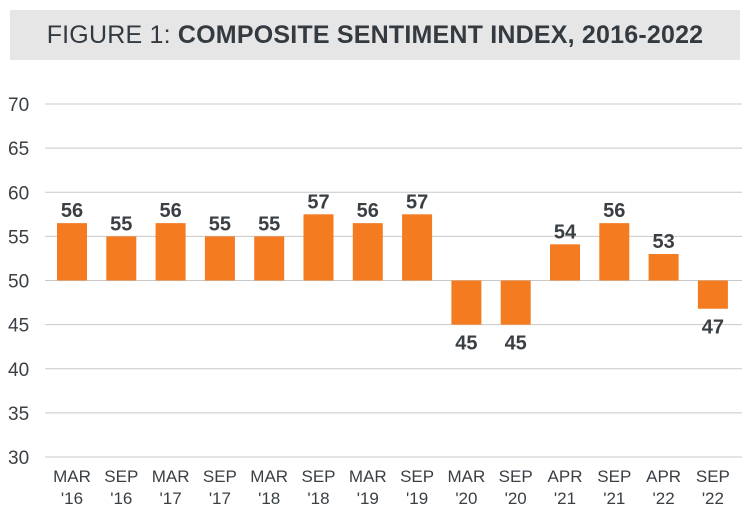  Describe the element at coordinates (18, 149) in the screenshot. I see `y-tick-label-65: 65` at that location.